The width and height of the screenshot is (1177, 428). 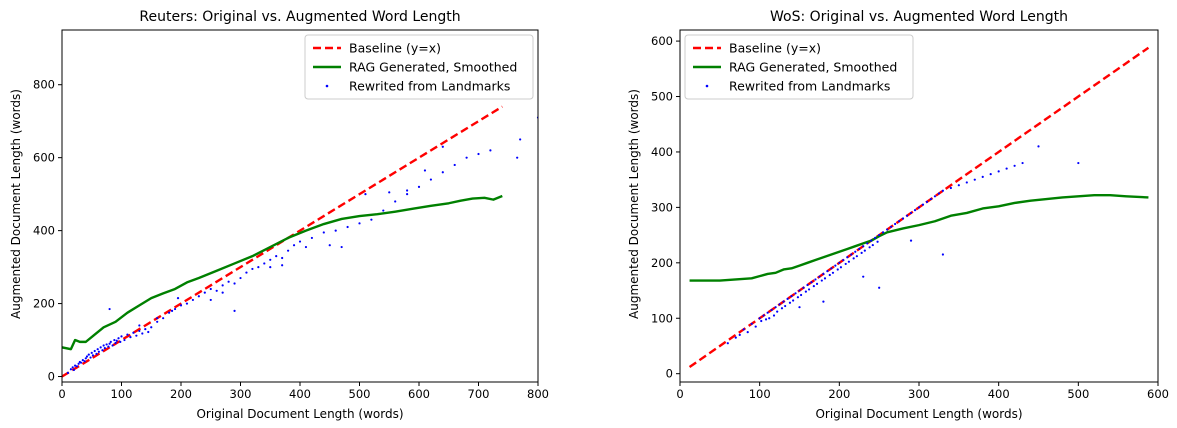 What do you see at coordinates (918, 414) in the screenshot?
I see `x-axis-label: Original Document Length (words)` at bounding box center [918, 414].